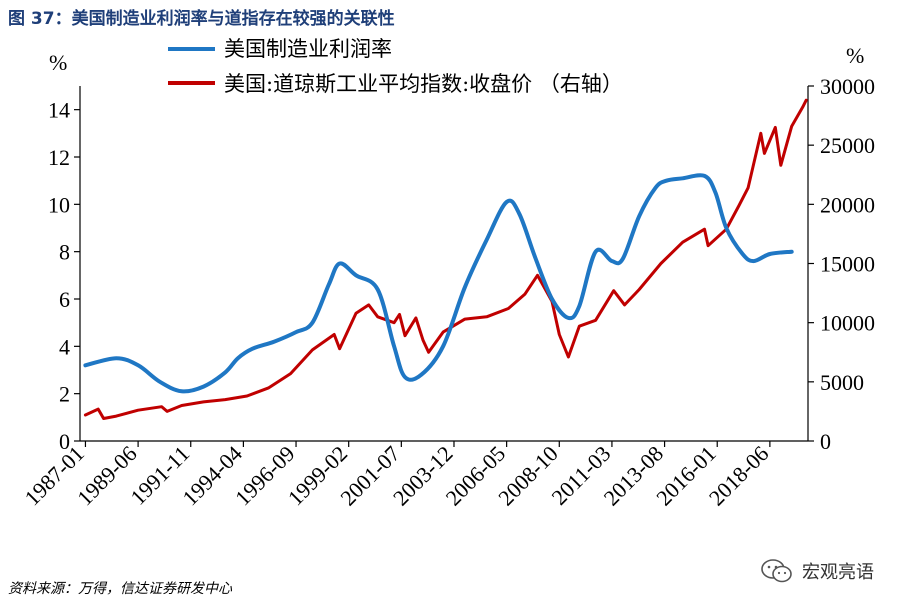  Describe the element at coordinates (58, 62) in the screenshot. I see `left-axis-unit: %` at that location.